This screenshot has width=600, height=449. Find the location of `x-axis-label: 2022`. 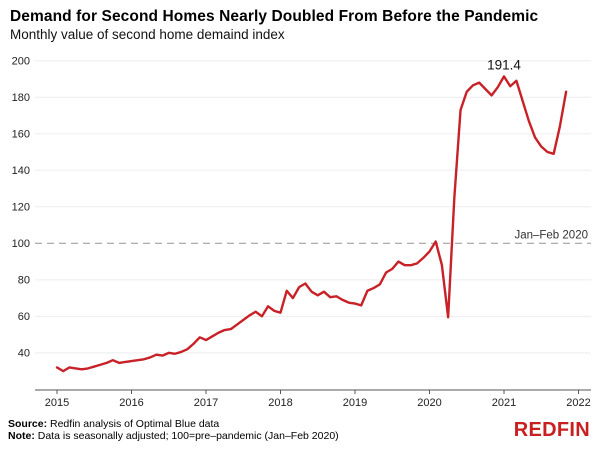

x-axis-label: 2022 is located at coordinates (578, 403).